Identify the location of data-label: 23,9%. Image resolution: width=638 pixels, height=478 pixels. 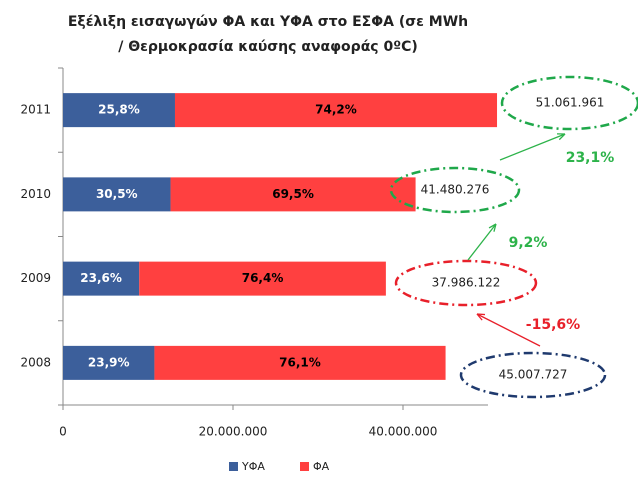
(109, 362).